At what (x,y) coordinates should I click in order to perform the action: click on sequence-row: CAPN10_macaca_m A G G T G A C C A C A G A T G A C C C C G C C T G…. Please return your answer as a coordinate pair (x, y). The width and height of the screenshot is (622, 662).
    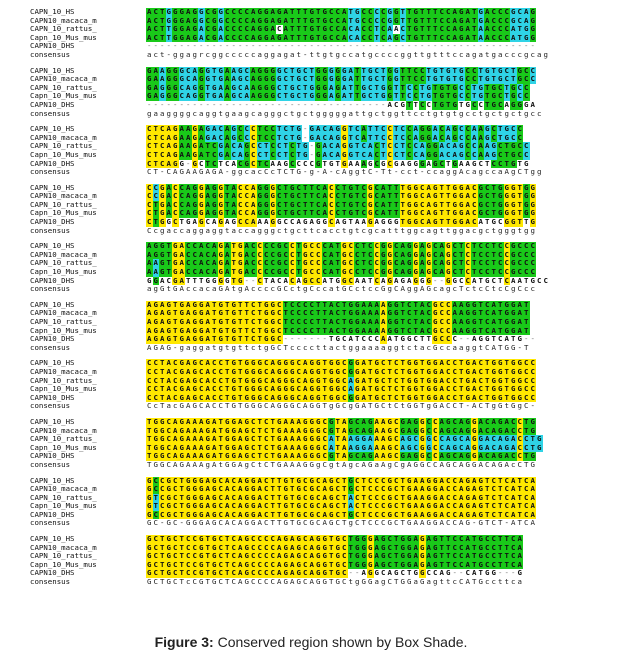
    Looking at the image, I should click on (310, 255).